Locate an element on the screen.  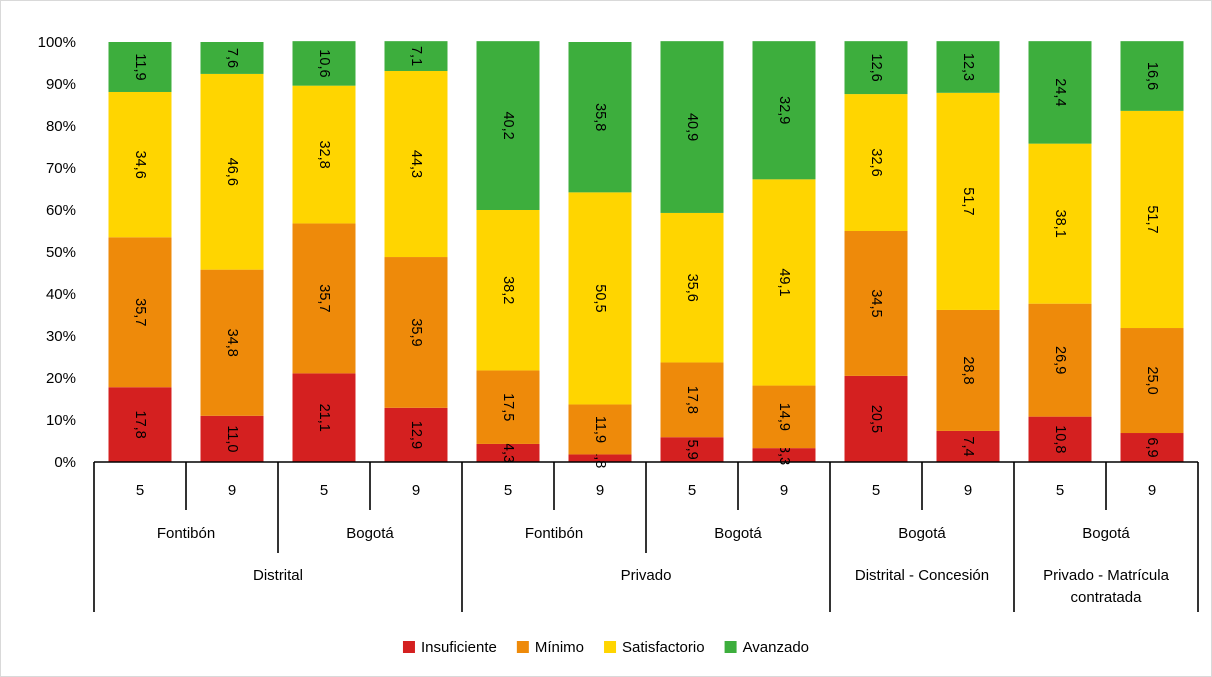
data-label: 26,9 is located at coordinates (1060, 360).